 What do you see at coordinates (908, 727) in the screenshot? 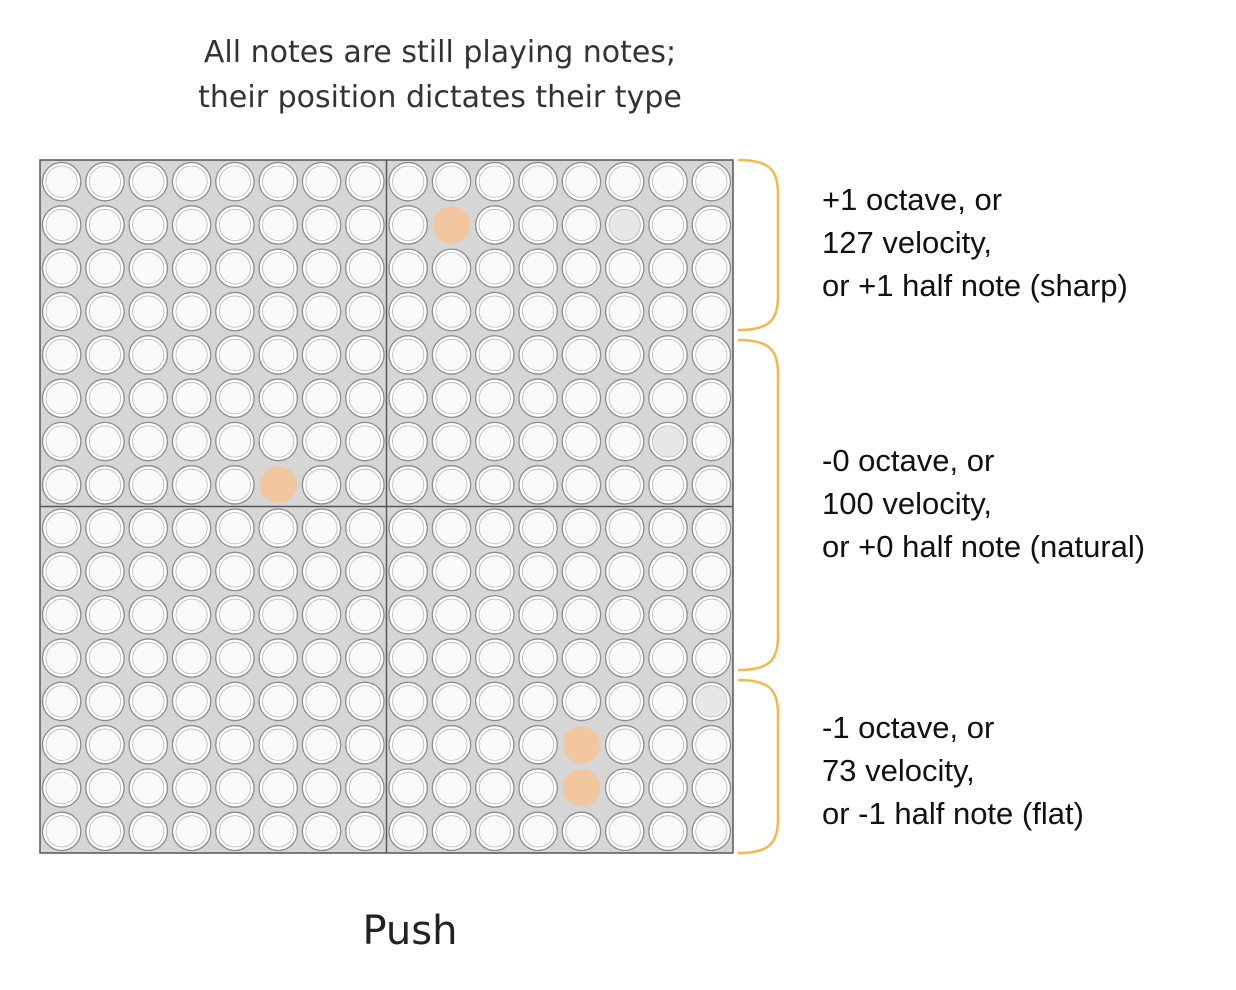
I see `region-bottom-line-1: -1 octave, or` at bounding box center [908, 727].